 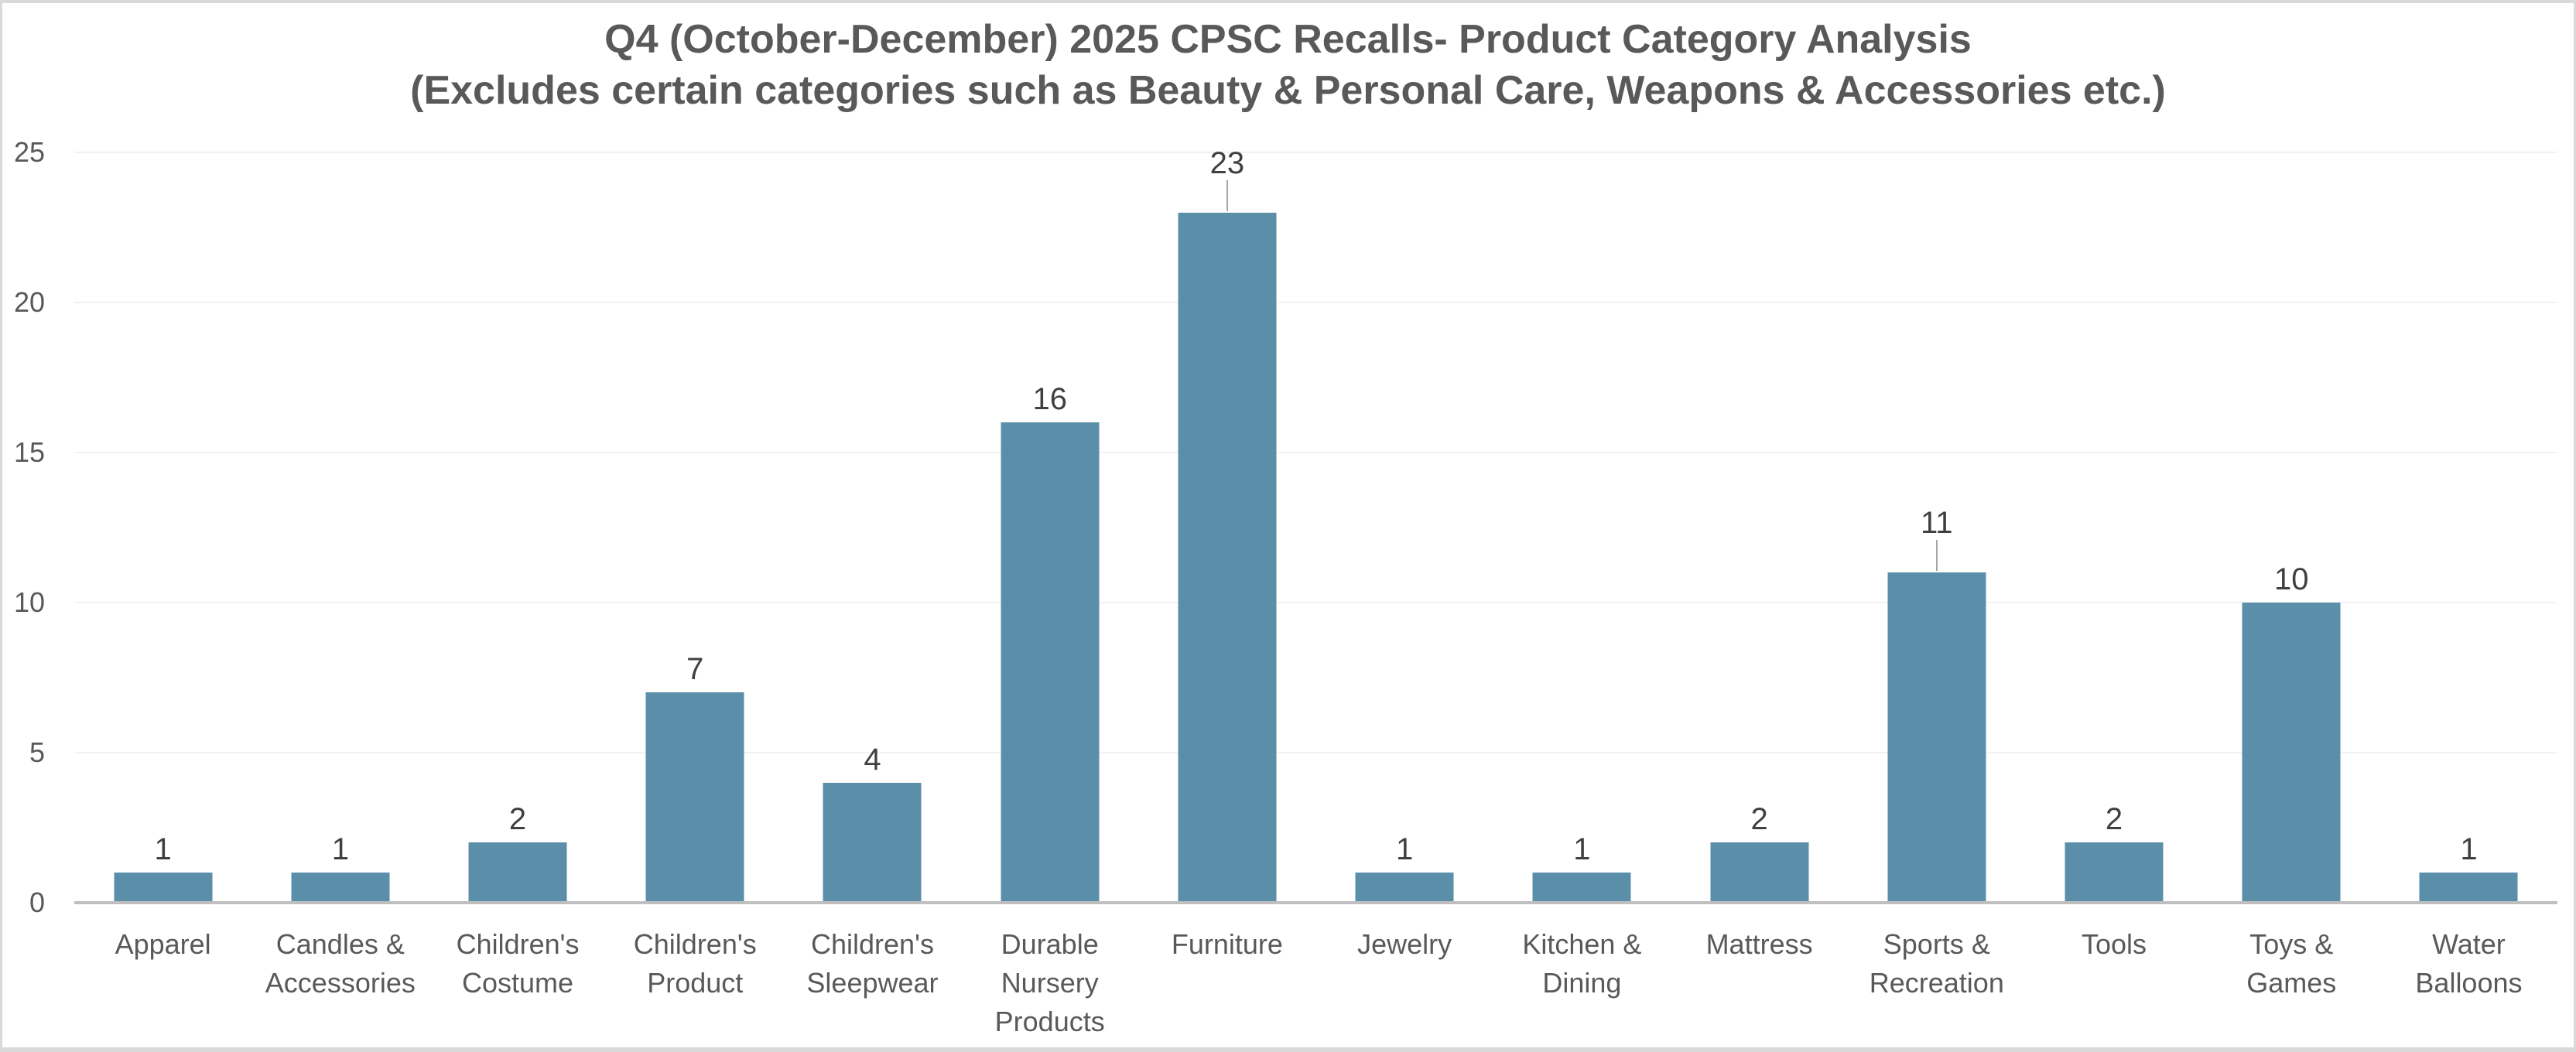 What do you see at coordinates (696, 527) in the screenshot?
I see `category-band: 7` at bounding box center [696, 527].